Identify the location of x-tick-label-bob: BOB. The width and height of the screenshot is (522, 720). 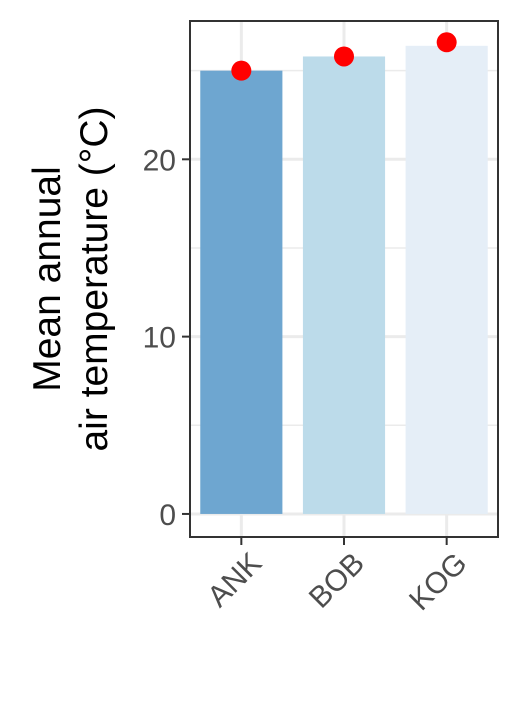
(337, 581).